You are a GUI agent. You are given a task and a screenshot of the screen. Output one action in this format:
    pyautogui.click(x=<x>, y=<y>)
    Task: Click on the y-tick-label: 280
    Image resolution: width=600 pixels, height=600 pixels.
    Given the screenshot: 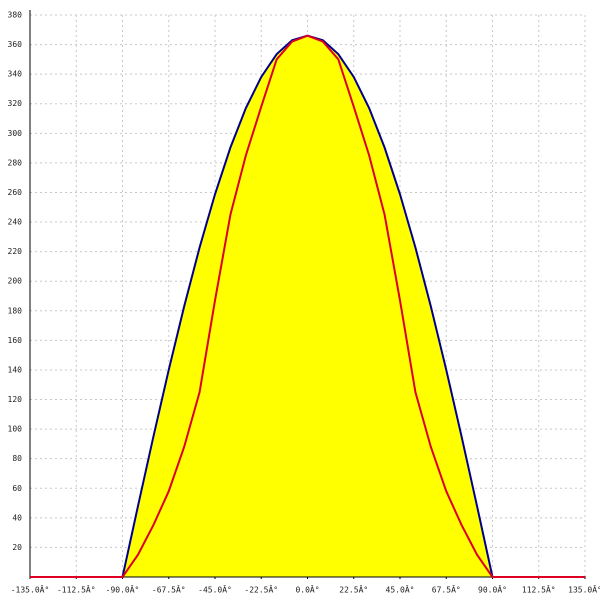 What is the action you would take?
    pyautogui.click(x=15, y=162)
    